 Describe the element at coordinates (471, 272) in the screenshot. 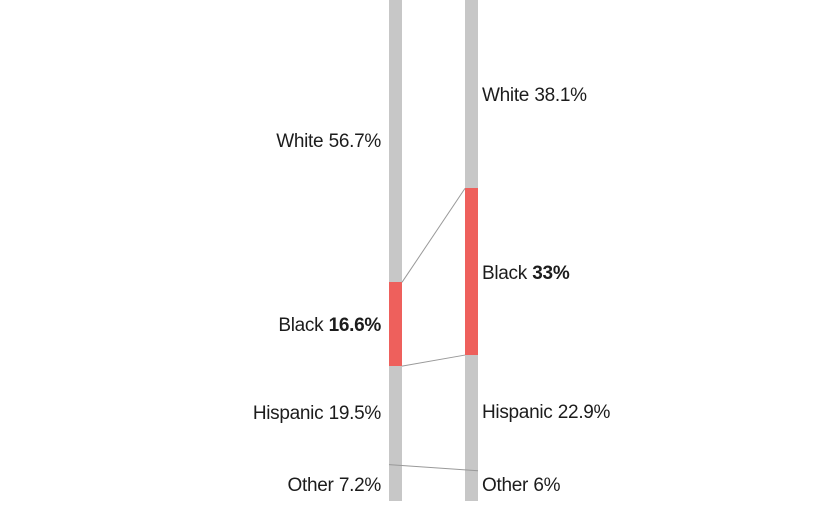

I see `bar-right-segment-black` at that location.